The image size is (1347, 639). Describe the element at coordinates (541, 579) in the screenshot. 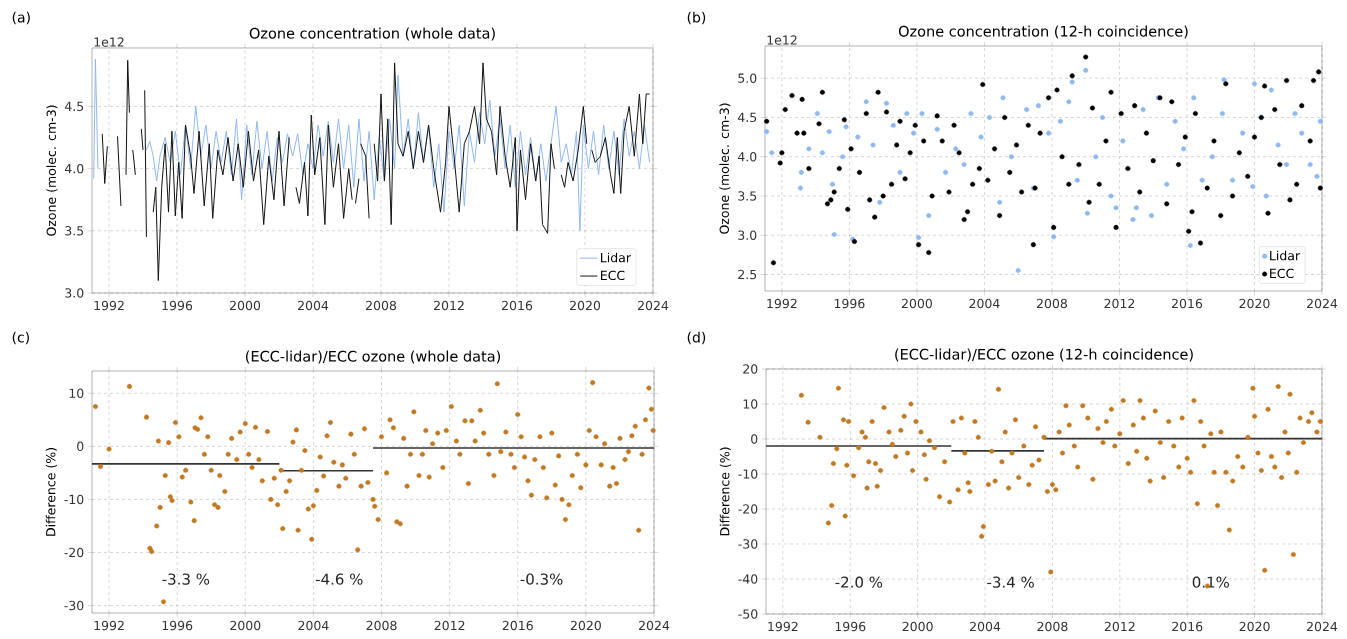

I see `annotation: -0.3%` at that location.